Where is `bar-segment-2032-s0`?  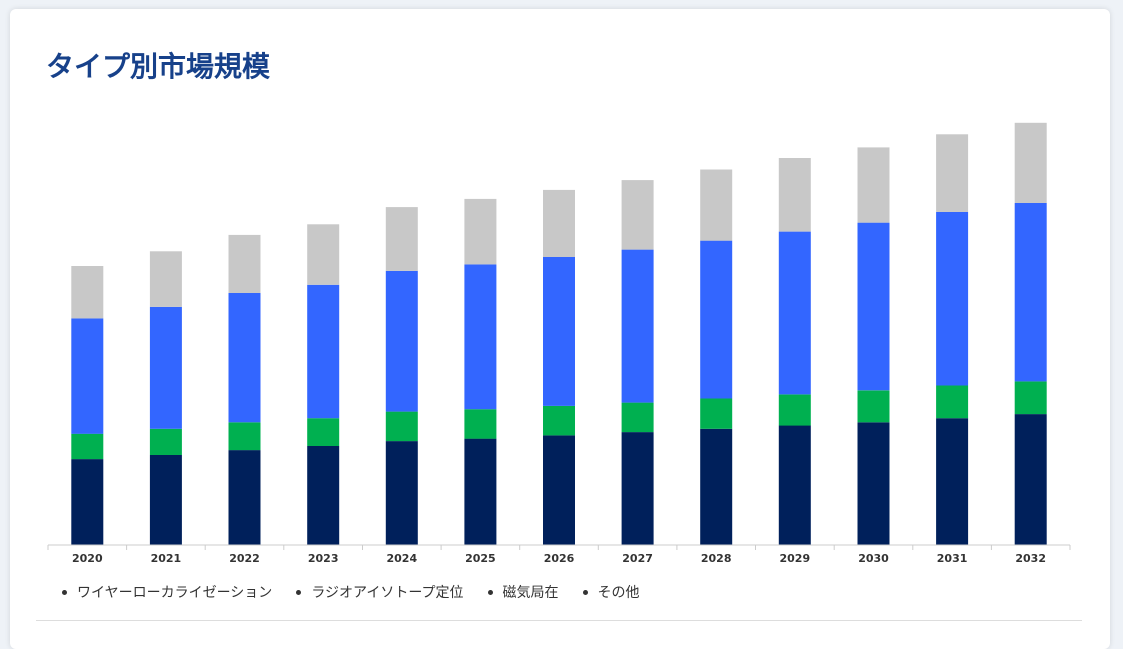 bar-segment-2032-s0 is located at coordinates (1030, 479).